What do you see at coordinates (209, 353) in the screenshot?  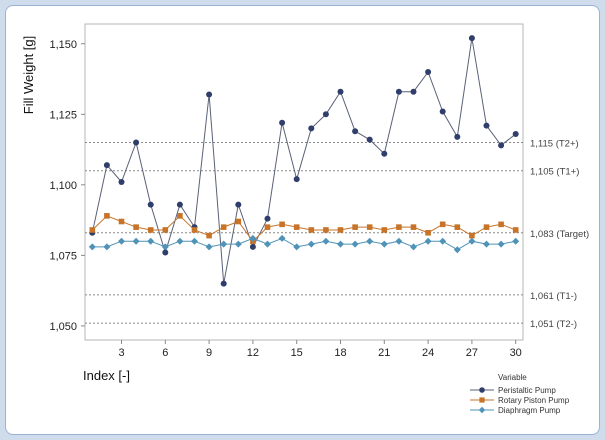 I see `x-tick-label: 9` at bounding box center [209, 353].